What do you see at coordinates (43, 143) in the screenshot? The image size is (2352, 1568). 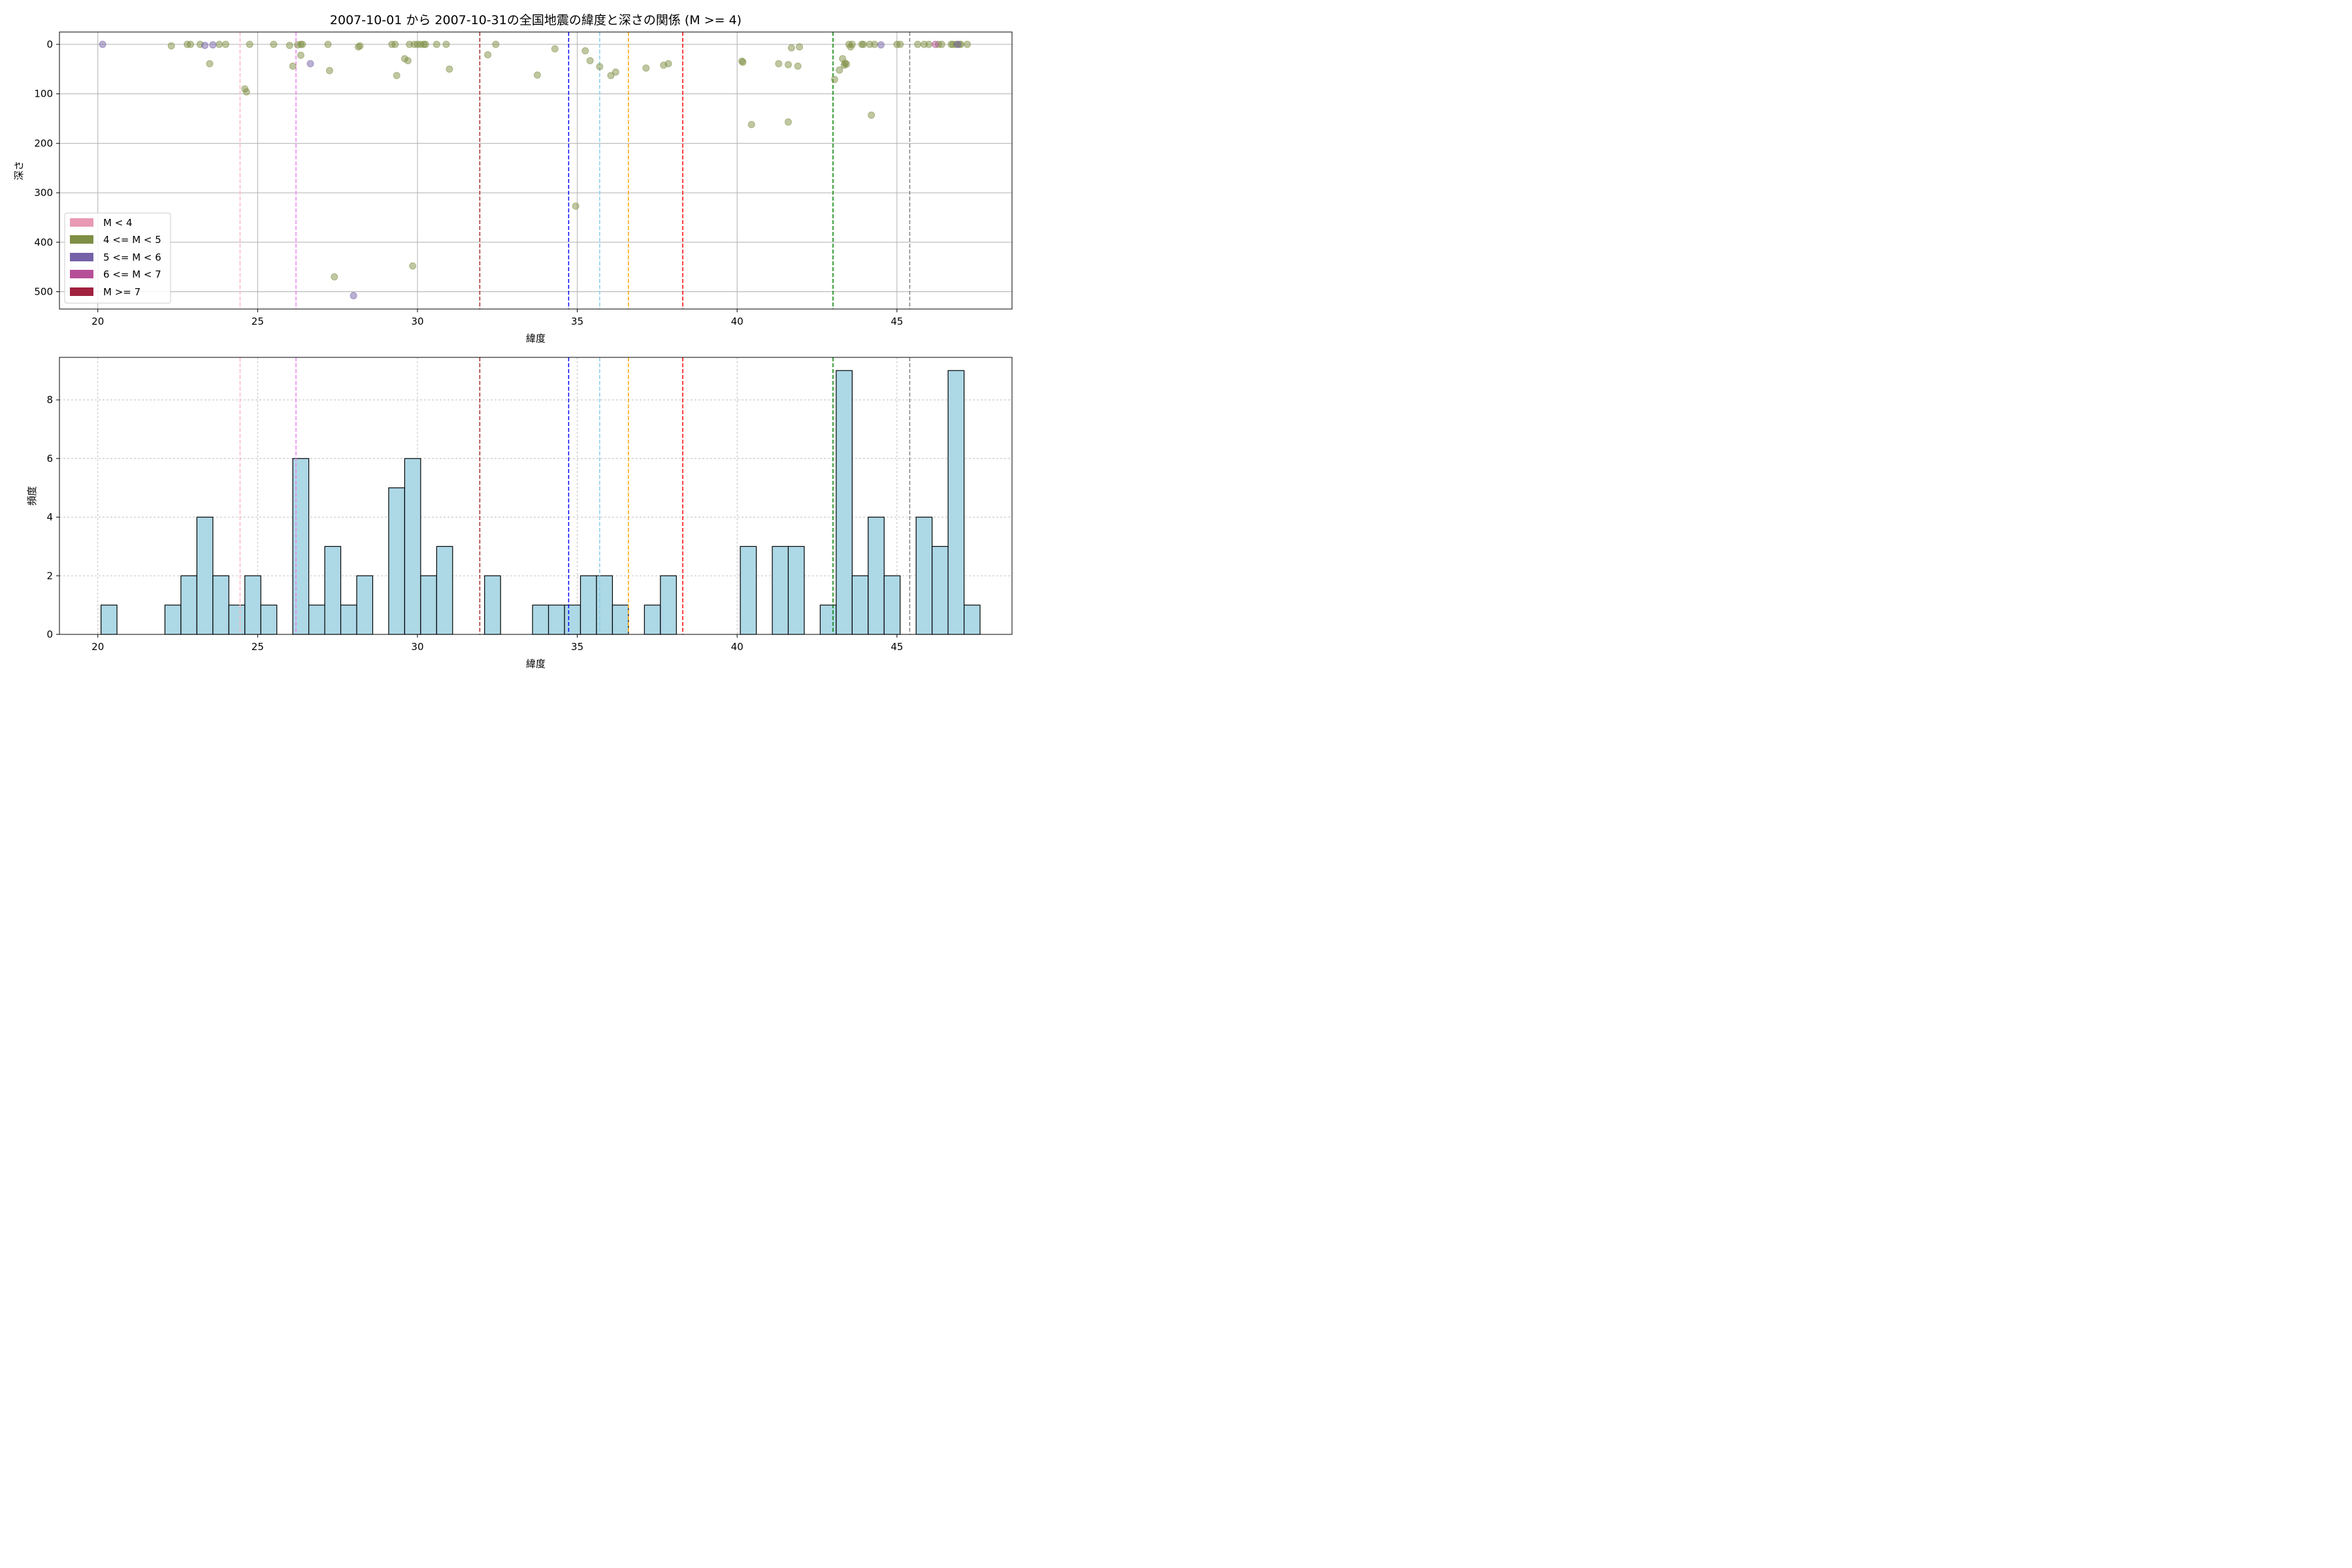 I see `scatter-y-tick-label: 200` at bounding box center [43, 143].